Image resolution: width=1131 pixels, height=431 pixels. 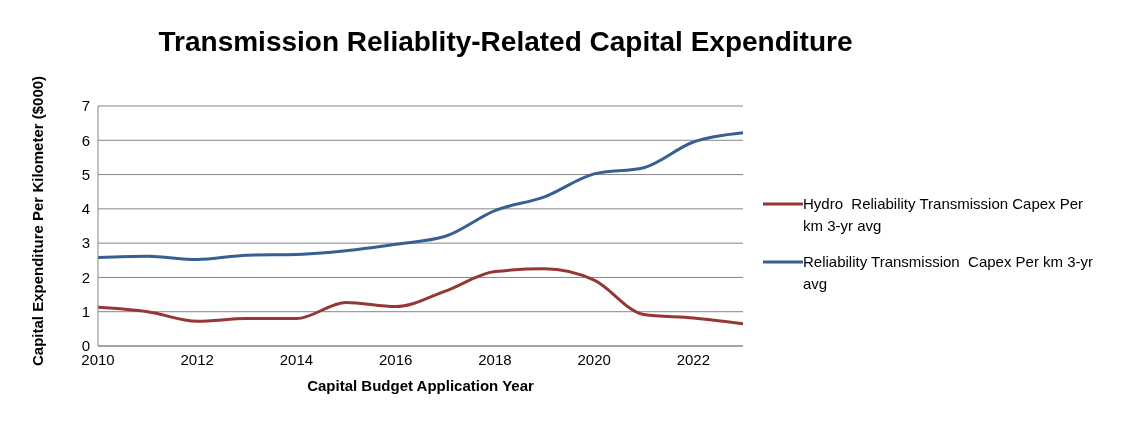 I want to click on chart-title: Transmission Reliablity-Related Capital Expenditure, so click(x=505, y=42).